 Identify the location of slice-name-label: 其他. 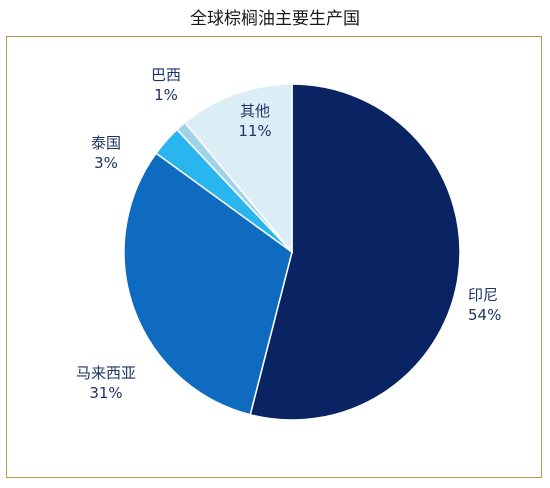
(255, 111).